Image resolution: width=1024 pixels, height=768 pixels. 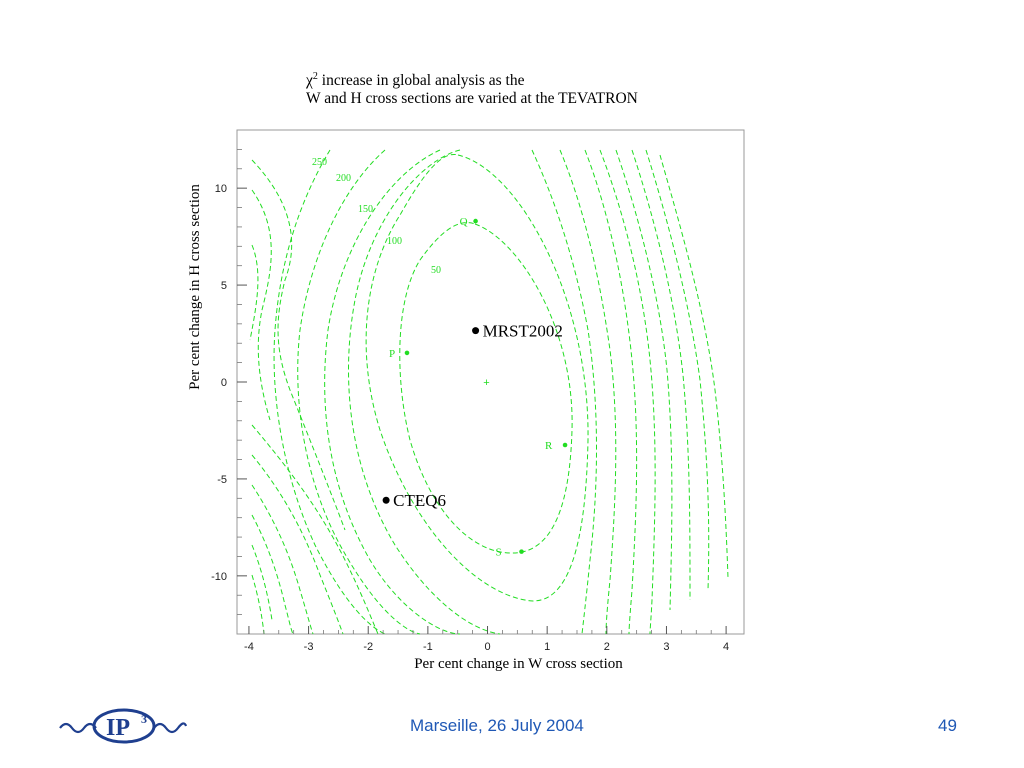 I want to click on logo-wave-right, so click(x=170, y=728).